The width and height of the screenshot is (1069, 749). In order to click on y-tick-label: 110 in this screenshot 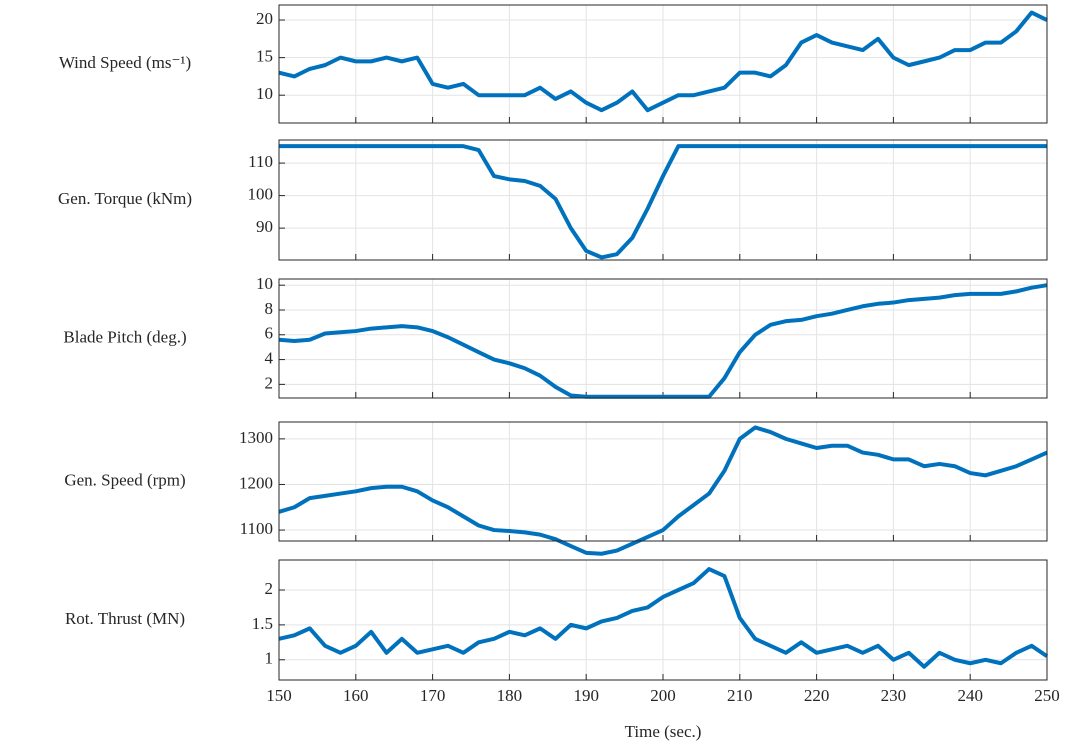, I will do `click(260, 161)`.